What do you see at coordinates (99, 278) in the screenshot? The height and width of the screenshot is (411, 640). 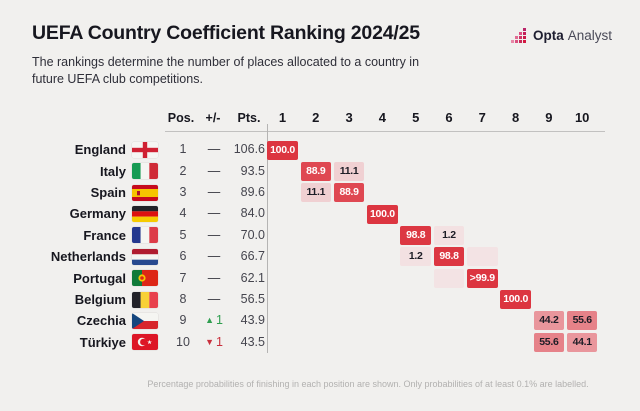 I see `country-label: Portugal` at bounding box center [99, 278].